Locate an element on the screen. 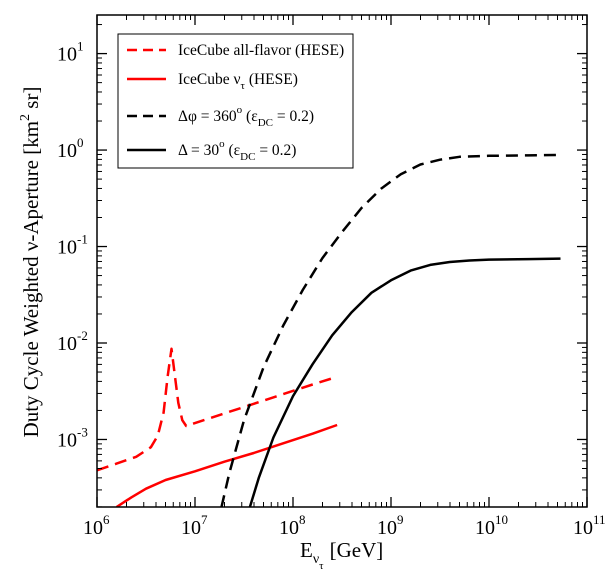 Image resolution: width=607 pixels, height=586 pixels. y-axis-title: Duty Cycle Weighted ν-Aperture [km2 sr] is located at coordinates (30, 262).